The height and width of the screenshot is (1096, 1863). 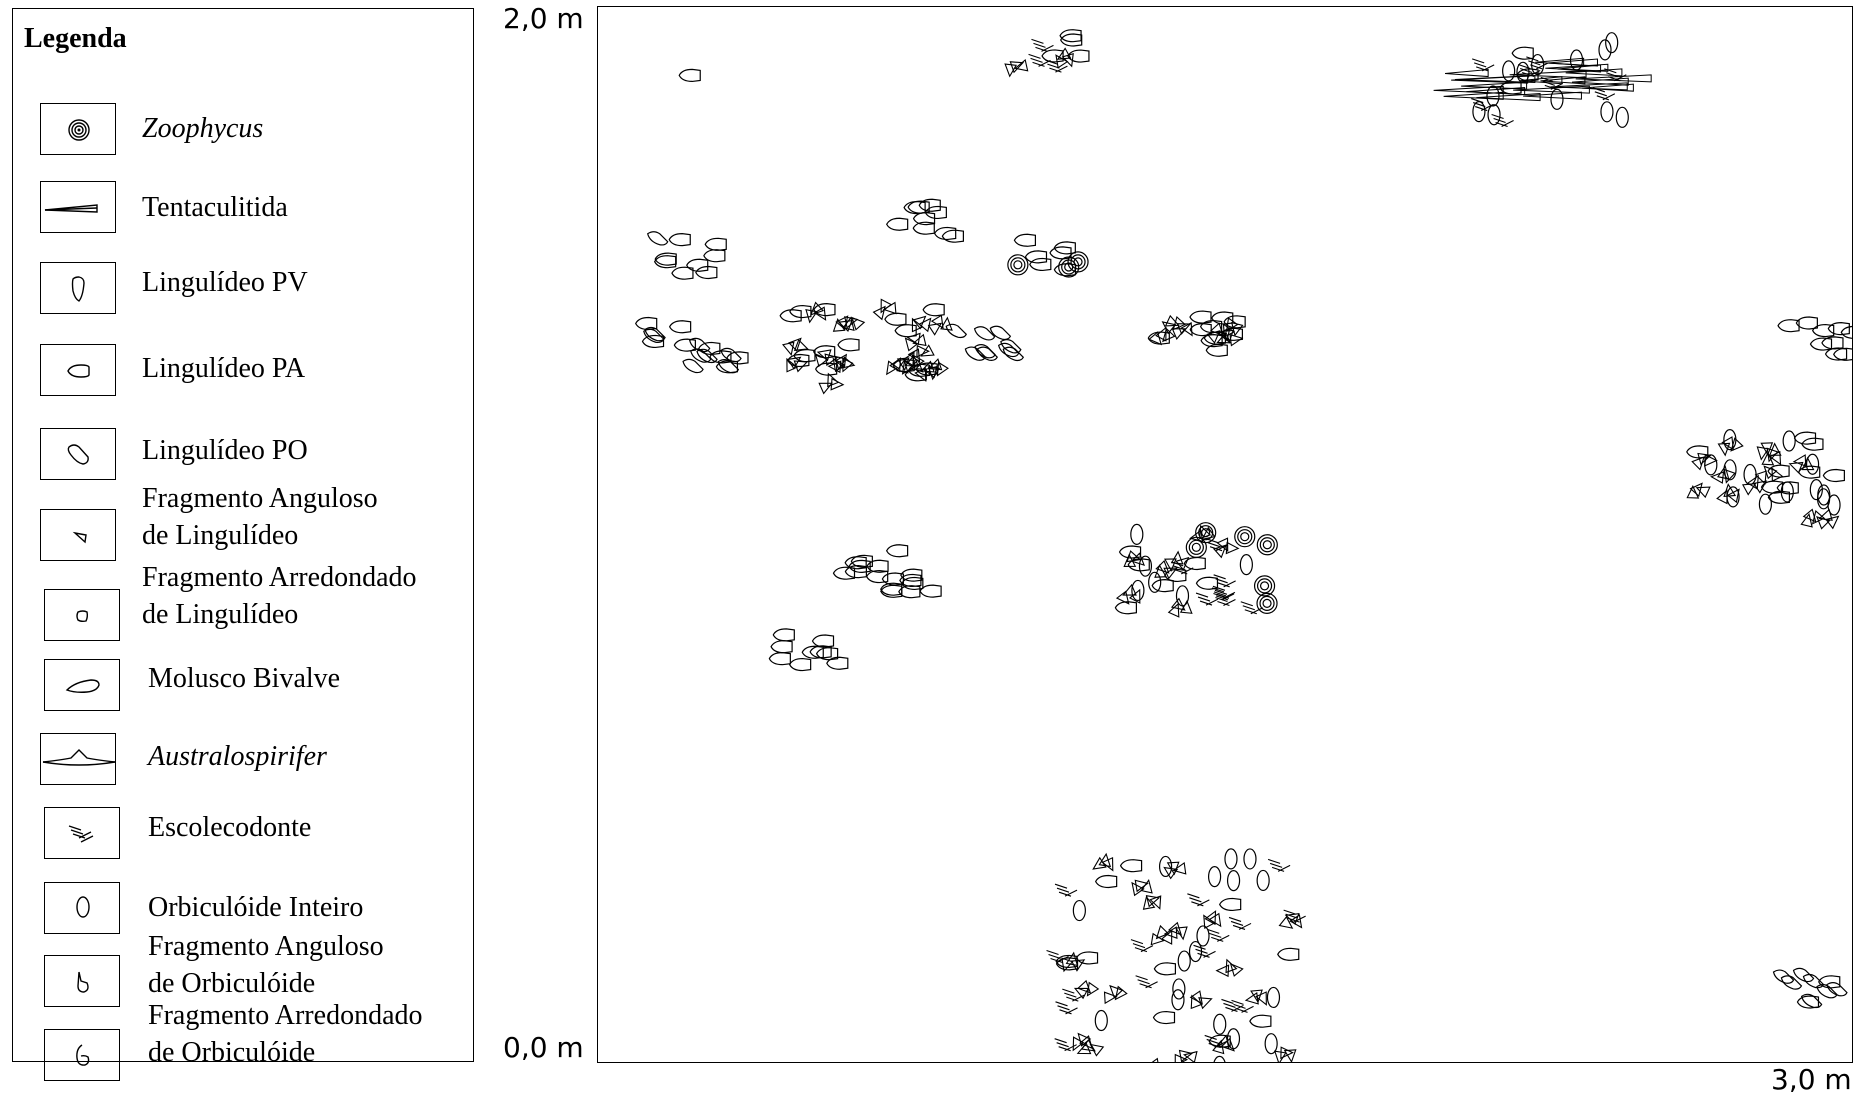 I want to click on fossil-cluster-right-edge-small, so click(x=1814, y=338).